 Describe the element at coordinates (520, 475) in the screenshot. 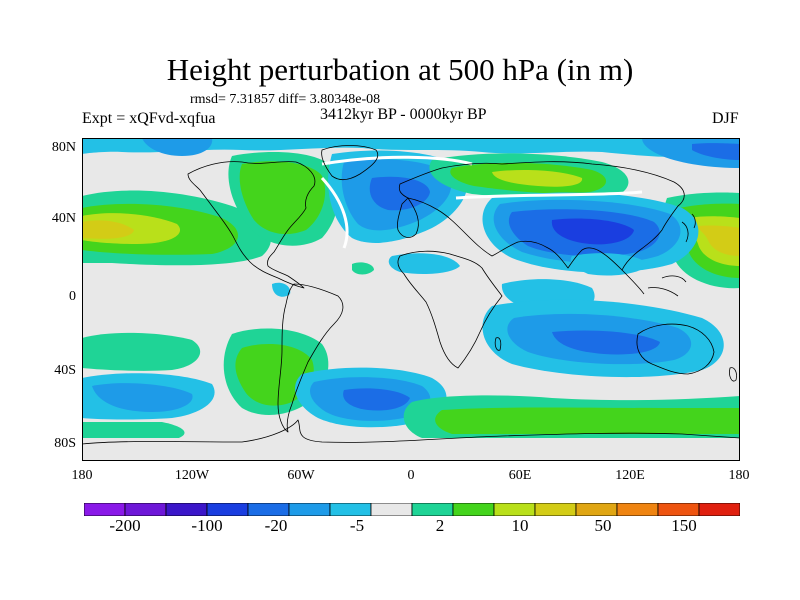

I see `lon-label-60e: 60E` at that location.